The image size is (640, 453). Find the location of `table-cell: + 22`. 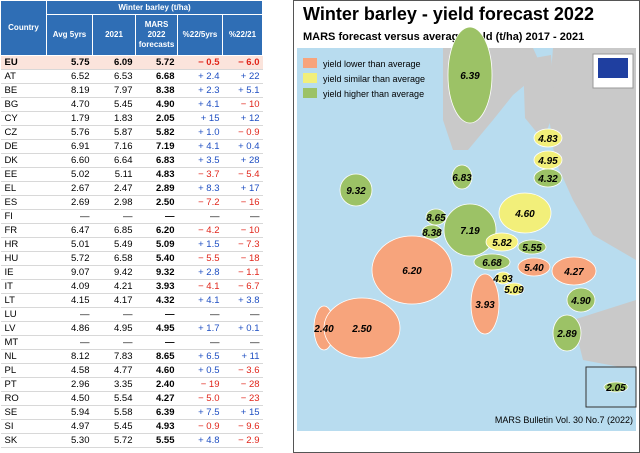

table-cell: + 22 is located at coordinates (242, 76).